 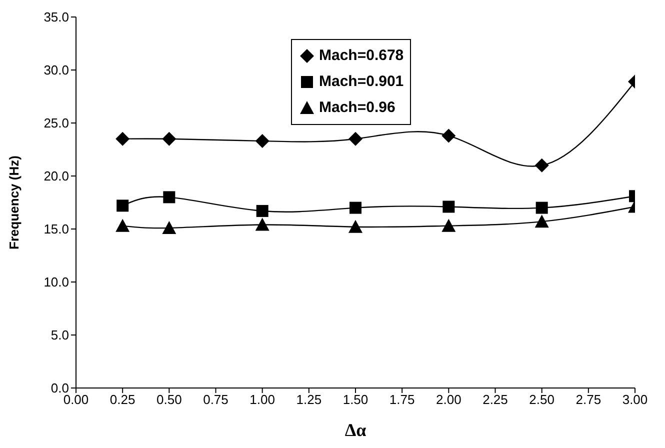 I want to click on y-axis-title: Frequency (Hz), so click(x=14, y=203).